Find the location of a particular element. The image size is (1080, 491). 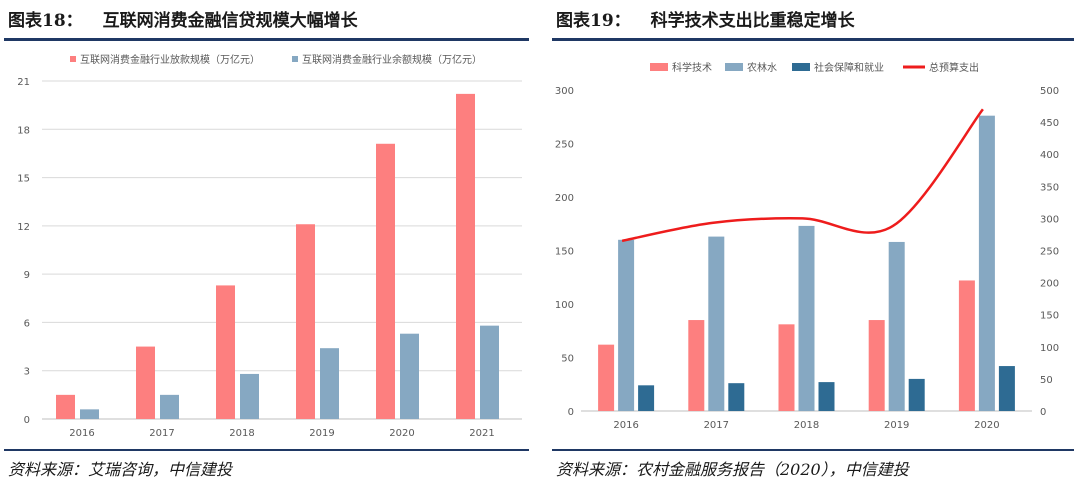

bar-social-2017 is located at coordinates (736, 397).